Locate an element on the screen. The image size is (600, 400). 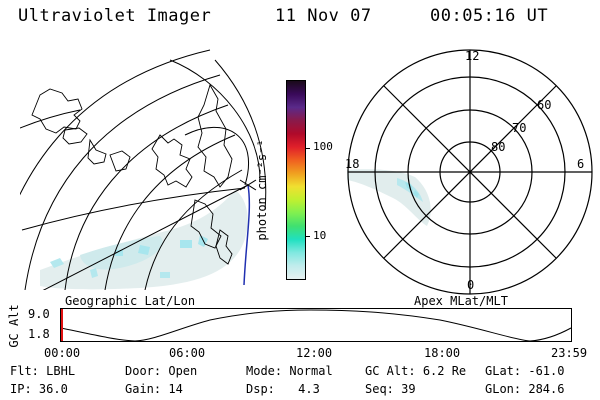
auroral-emission-geo is located at coordinates (144, 240).